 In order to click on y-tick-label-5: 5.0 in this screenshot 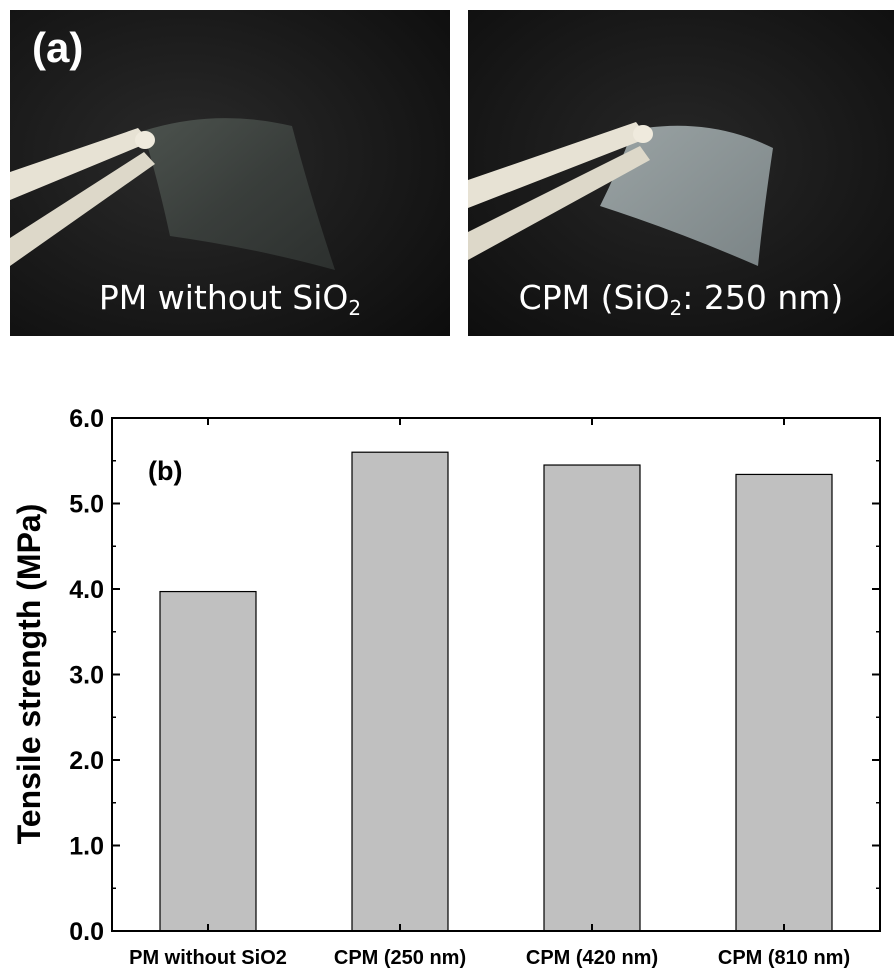, I will do `click(86, 505)`.